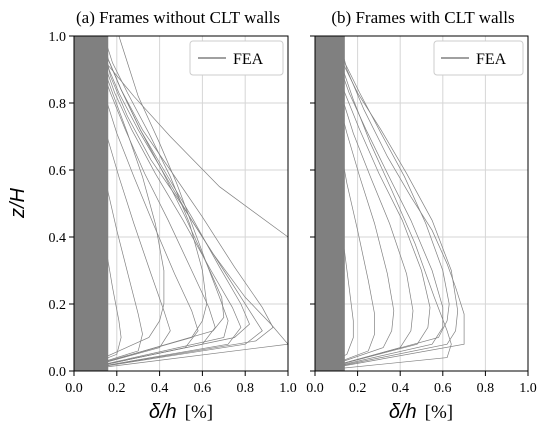 Image resolution: width=550 pixels, height=443 pixels. I want to click on panel-b-legend: FEA, so click(478, 58).